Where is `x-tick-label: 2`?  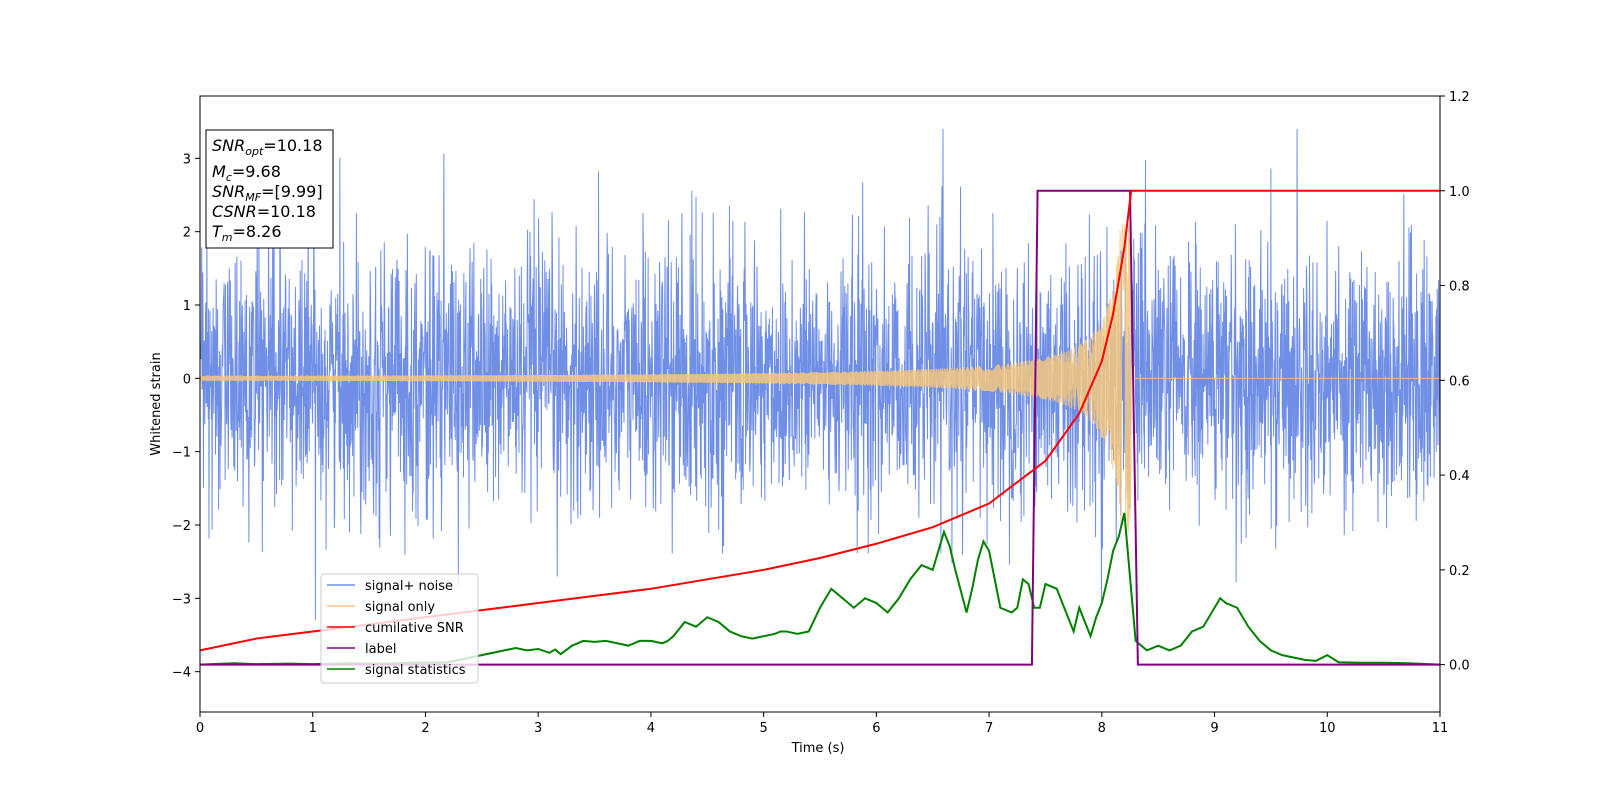 x-tick-label: 2 is located at coordinates (425, 728).